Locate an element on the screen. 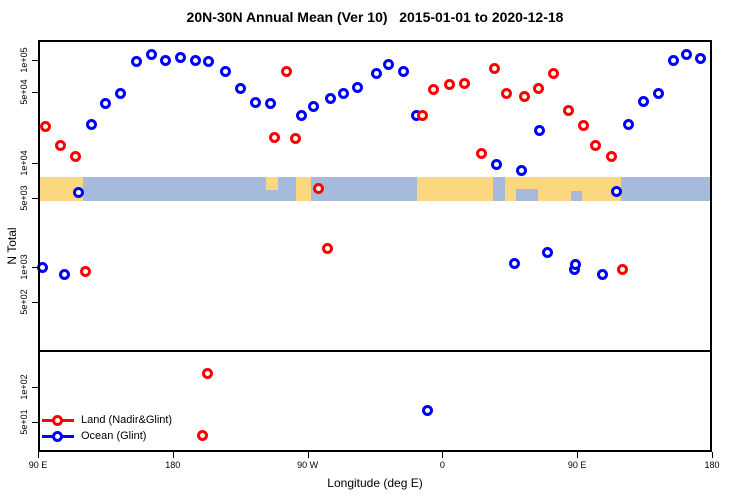 Image resolution: width=750 pixels, height=500 pixels. legend-item-ocean: Ocean (Glint) is located at coordinates (107, 436).